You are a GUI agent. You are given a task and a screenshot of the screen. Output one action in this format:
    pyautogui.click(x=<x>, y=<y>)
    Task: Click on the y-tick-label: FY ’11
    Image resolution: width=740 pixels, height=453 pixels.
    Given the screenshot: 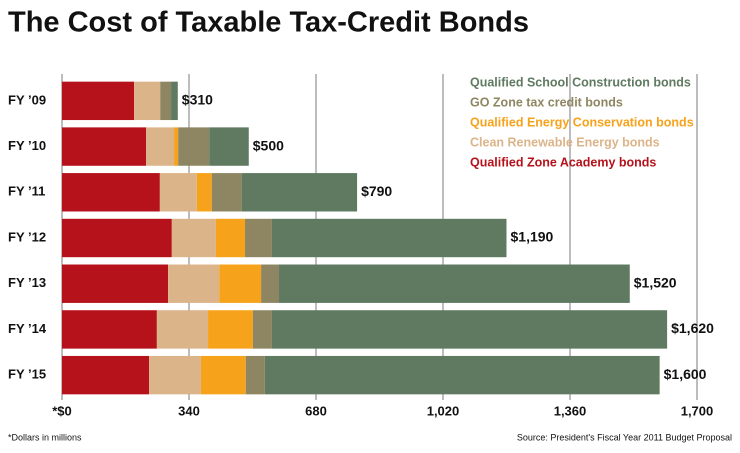 What is the action you would take?
    pyautogui.click(x=26, y=191)
    